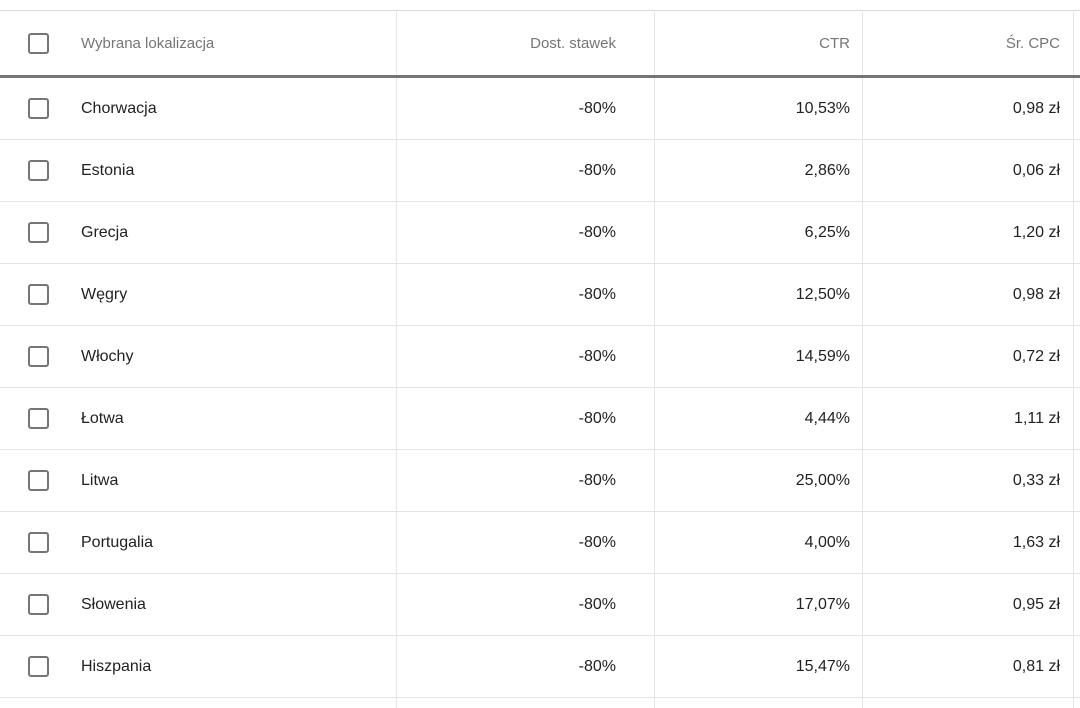 The height and width of the screenshot is (708, 1080). I want to click on location-name: Włochy, so click(107, 356).